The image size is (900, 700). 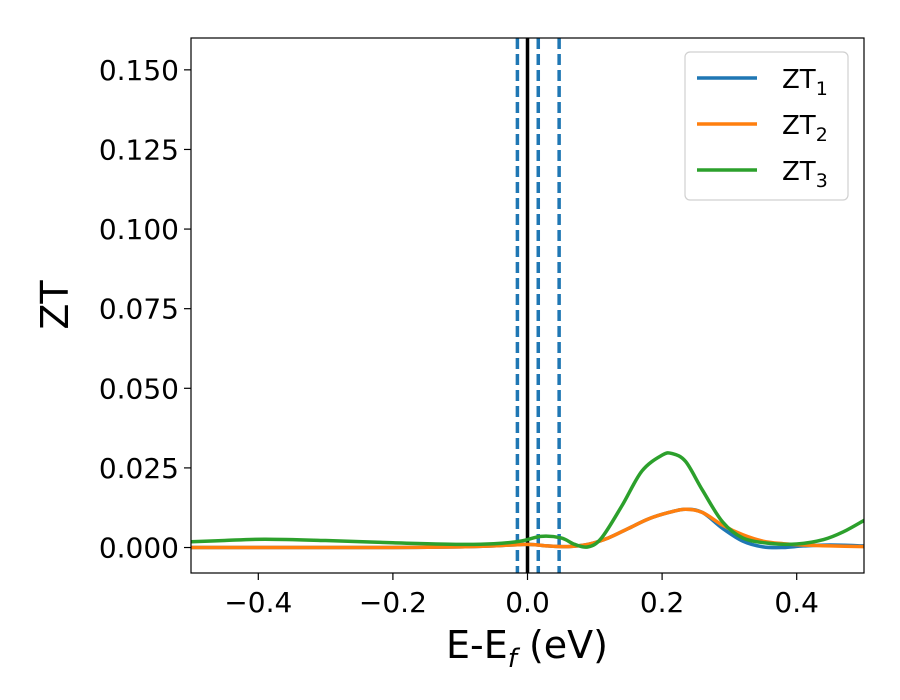 What do you see at coordinates (55, 305) in the screenshot?
I see `y-axis-label: ZT` at bounding box center [55, 305].